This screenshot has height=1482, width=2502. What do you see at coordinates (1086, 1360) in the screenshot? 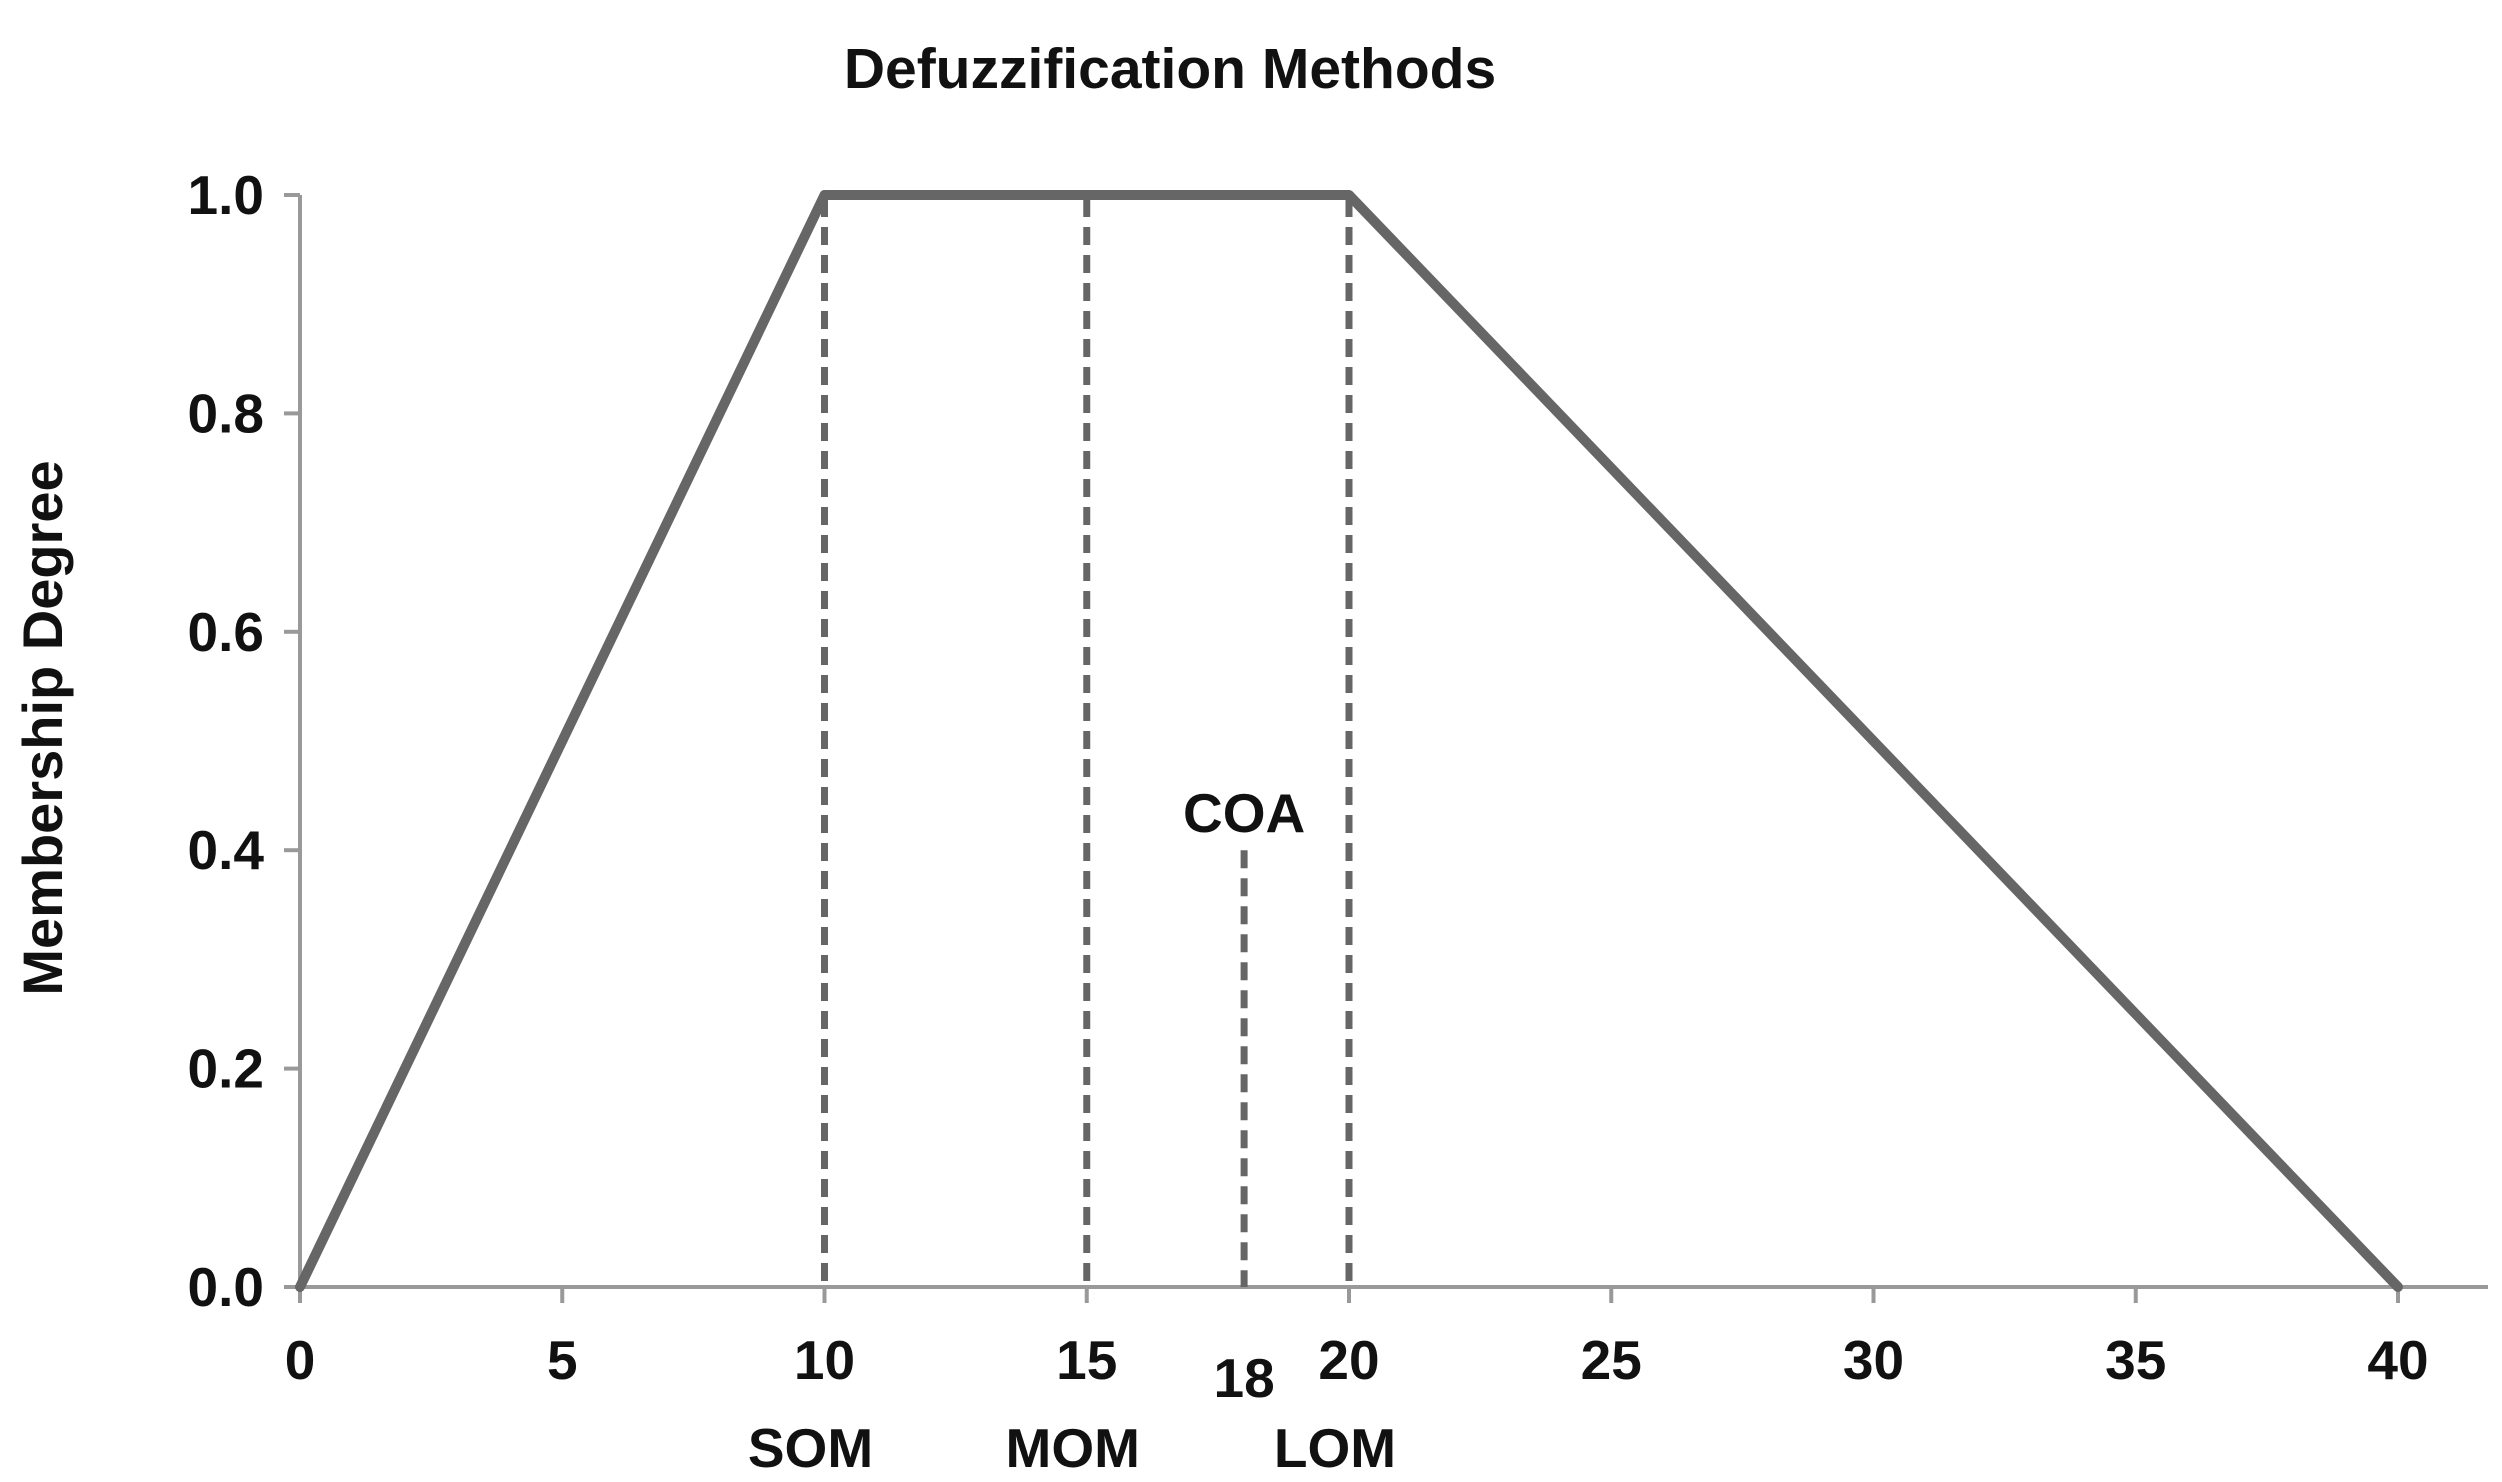
I see `x-tick-label: 15` at bounding box center [1086, 1360].